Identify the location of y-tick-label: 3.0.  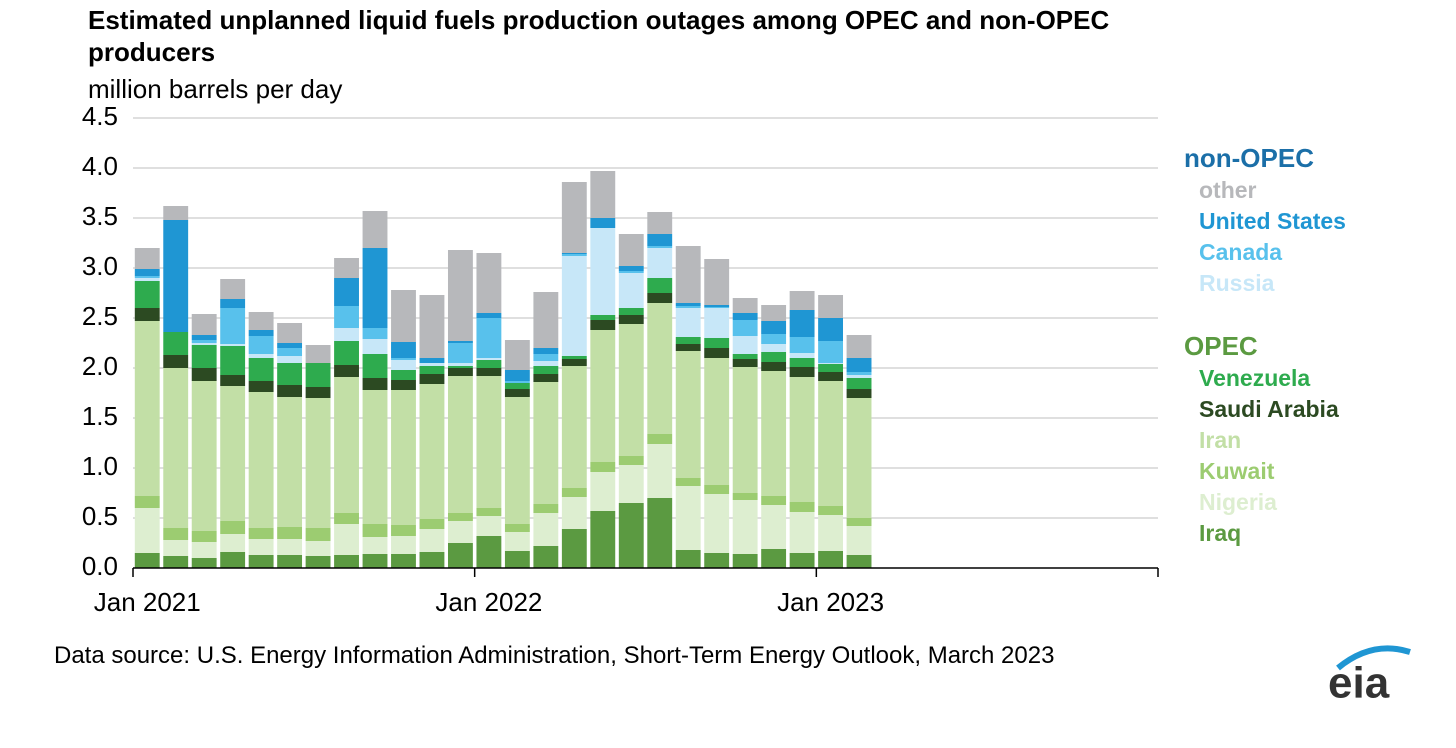
(100, 266).